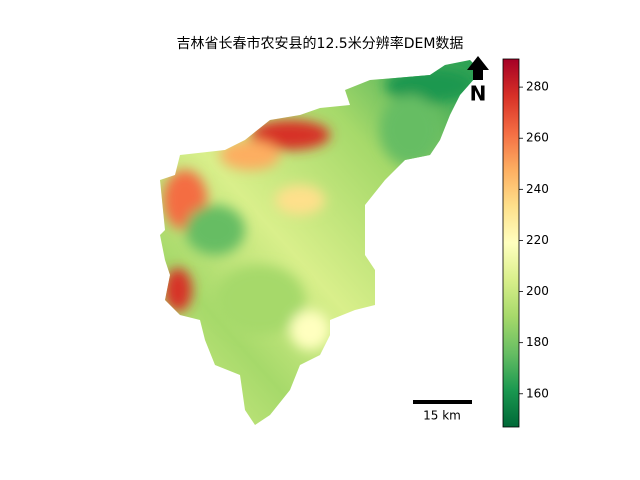 The height and width of the screenshot is (480, 640). I want to click on scale-bar-label: 15 km, so click(442, 416).